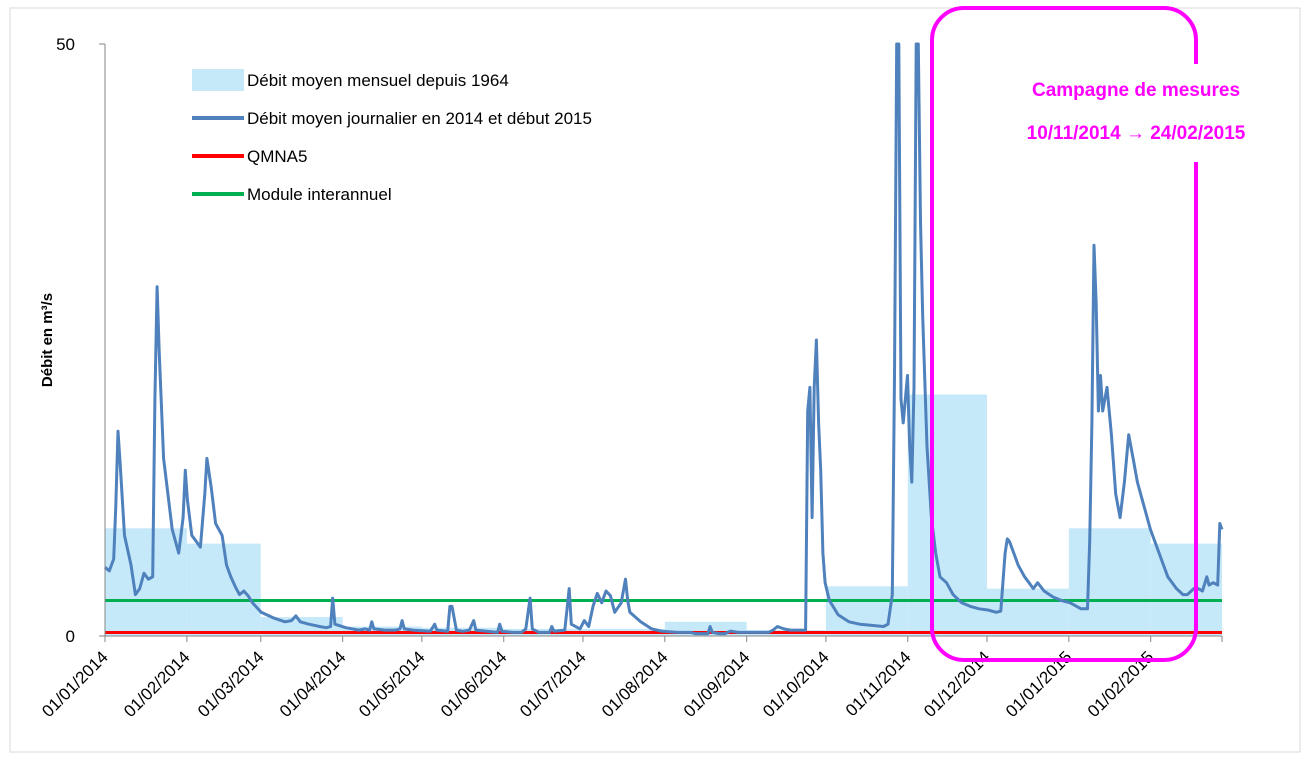 Image resolution: width=1306 pixels, height=760 pixels. Describe the element at coordinates (218, 80) in the screenshot. I see `legend-swatch` at that location.